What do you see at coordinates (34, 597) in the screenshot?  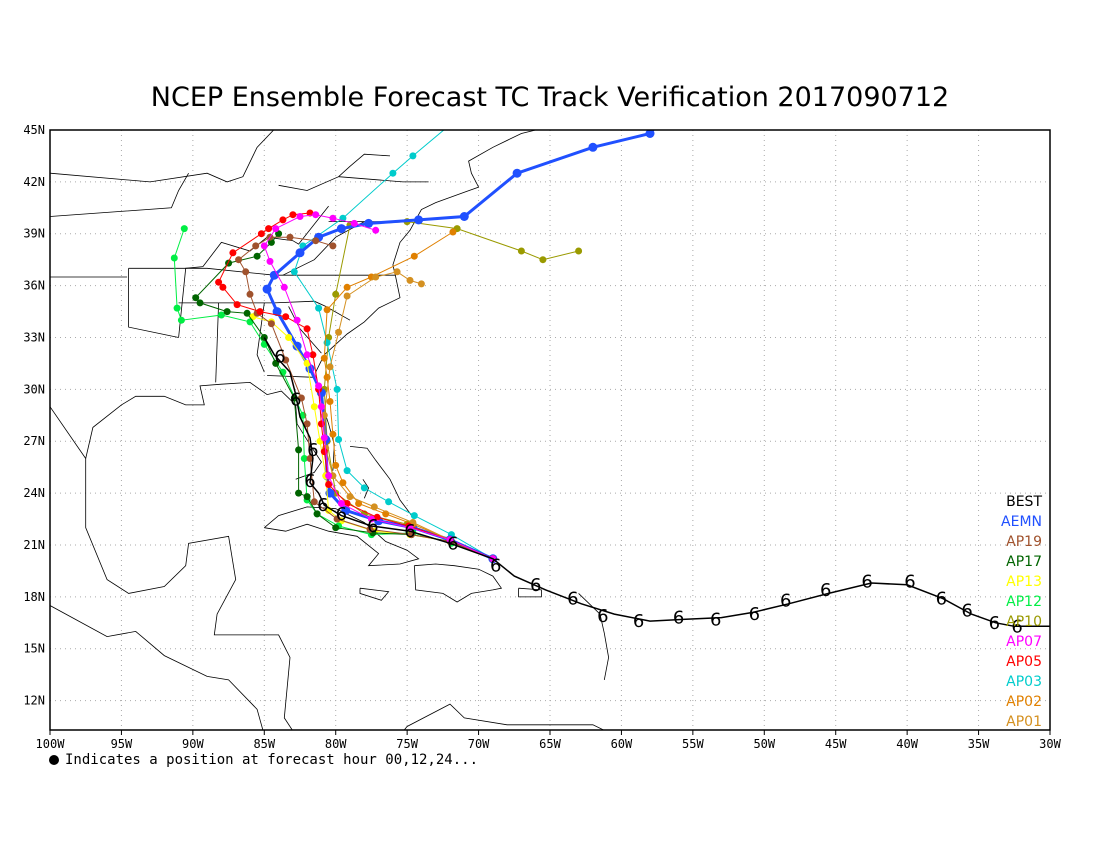 I see `lat-tick-label: 18N` at bounding box center [34, 597].